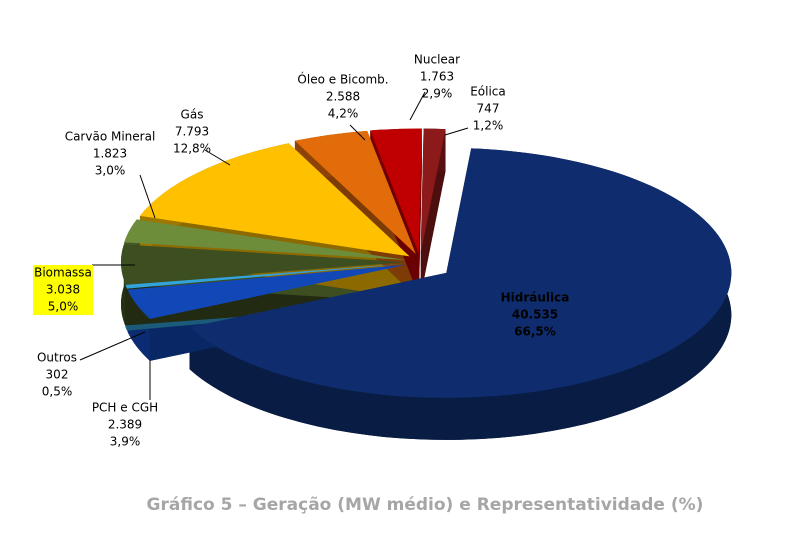  I want to click on percent-label: 5,0%, so click(63, 307).